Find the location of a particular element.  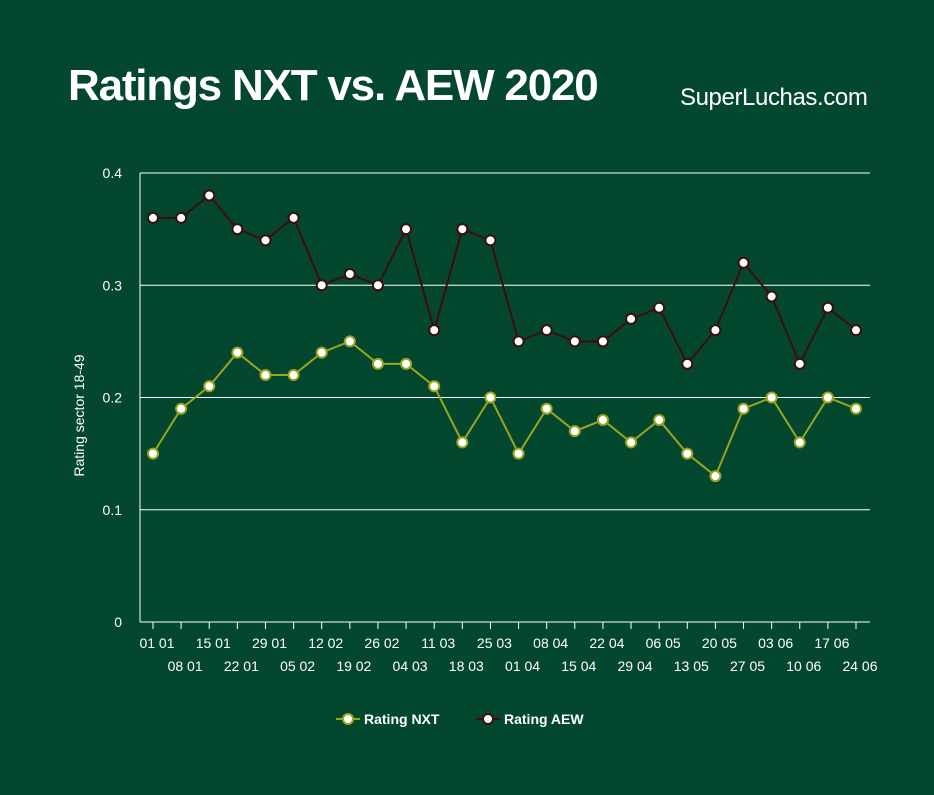

series-line-nxt is located at coordinates (504, 409).